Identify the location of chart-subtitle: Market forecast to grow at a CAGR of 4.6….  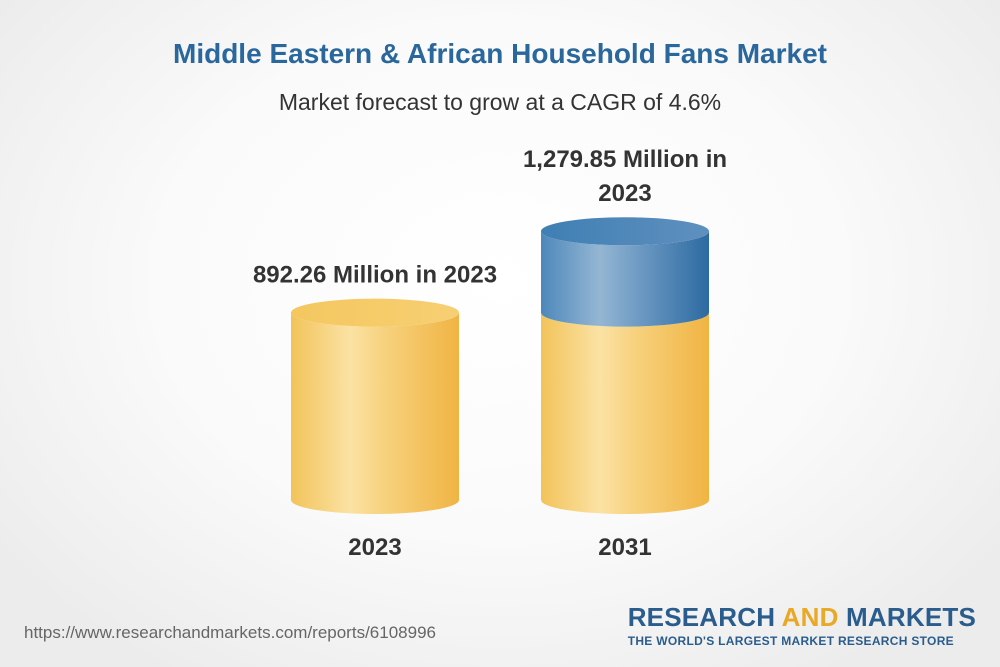
(500, 102).